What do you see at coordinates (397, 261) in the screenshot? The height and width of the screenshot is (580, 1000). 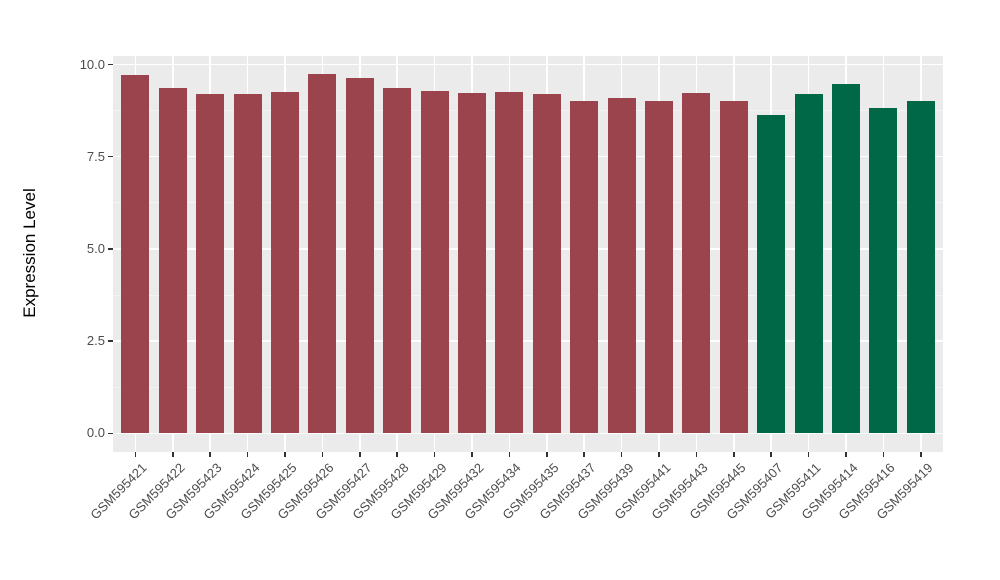 I see `bar-GSM595428` at bounding box center [397, 261].